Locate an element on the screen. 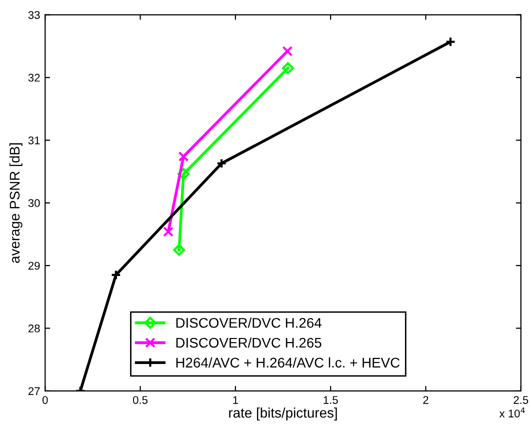  x-tick-label: 1 is located at coordinates (235, 400).